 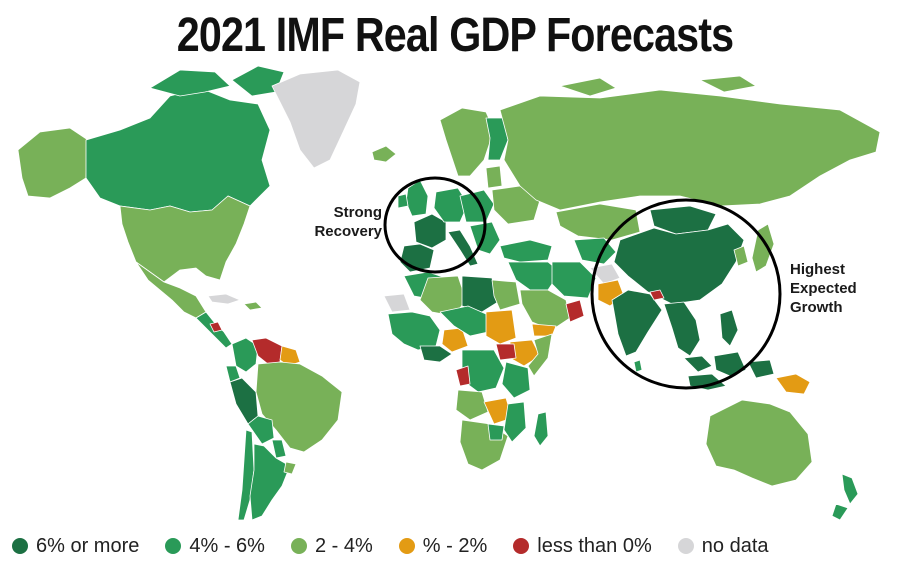 I want to click on region-nicaragua, so click(x=216, y=327).